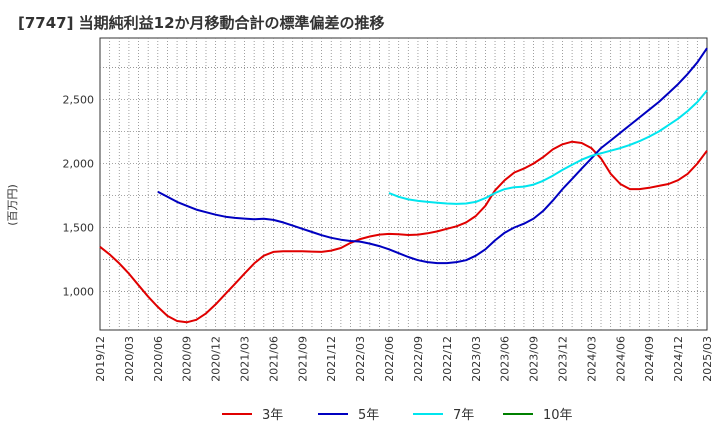 This screenshot has height=440, width=720. I want to click on x-tick-label: 2020/12, so click(216, 359).